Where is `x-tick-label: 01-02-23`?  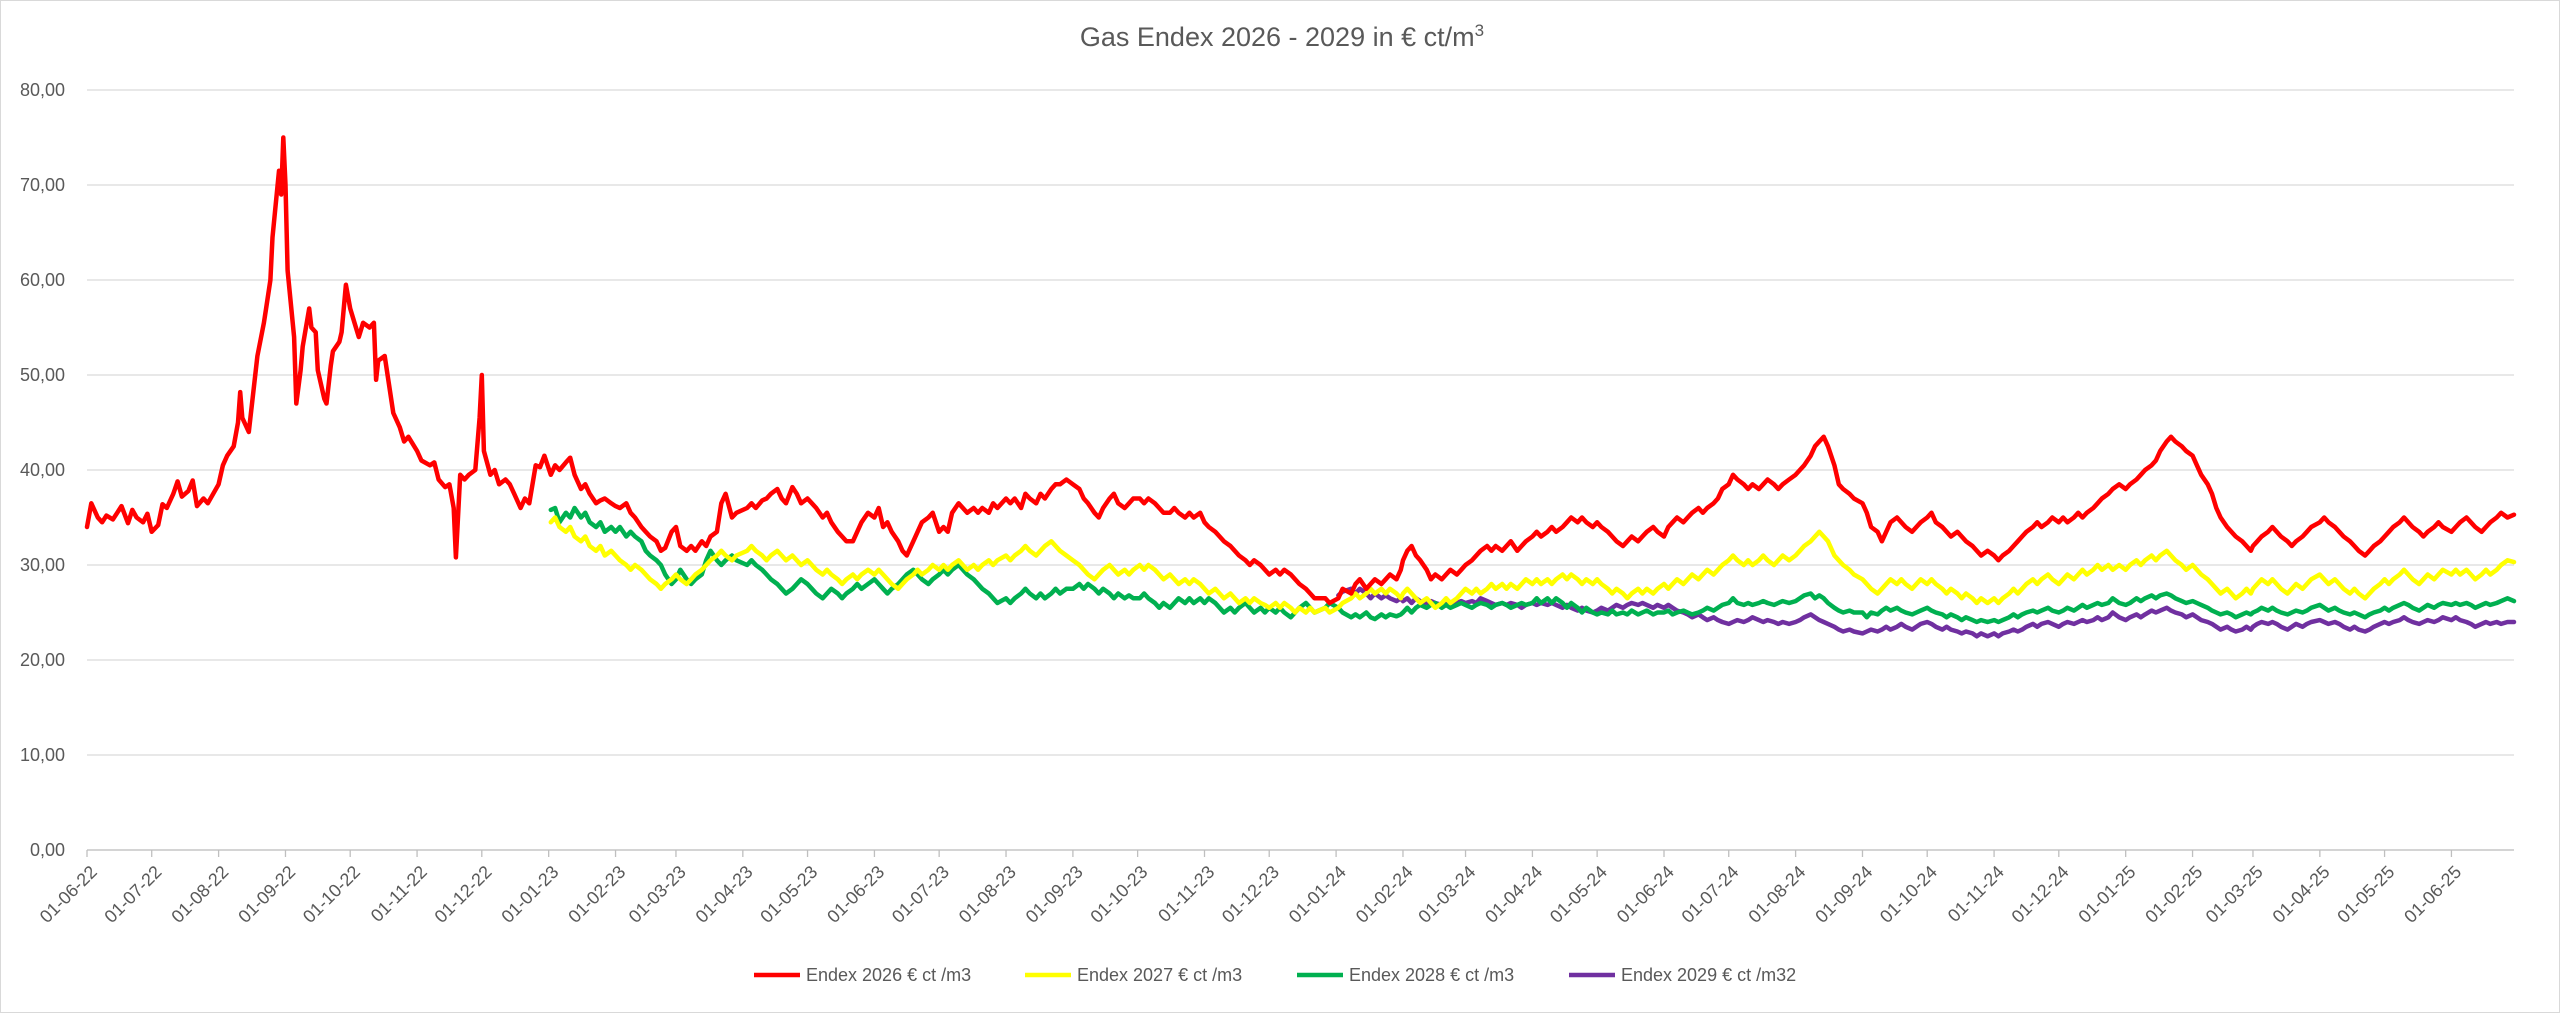
x-tick-label: 01-02-23 is located at coordinates (596, 894).